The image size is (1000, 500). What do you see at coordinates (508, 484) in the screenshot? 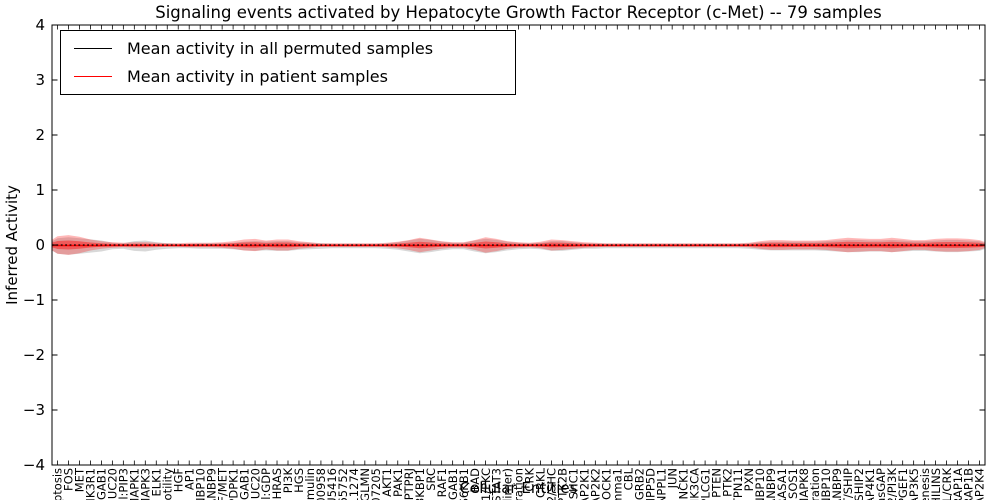
I see `x-category-label: STAT3 (dimer)` at bounding box center [508, 484].